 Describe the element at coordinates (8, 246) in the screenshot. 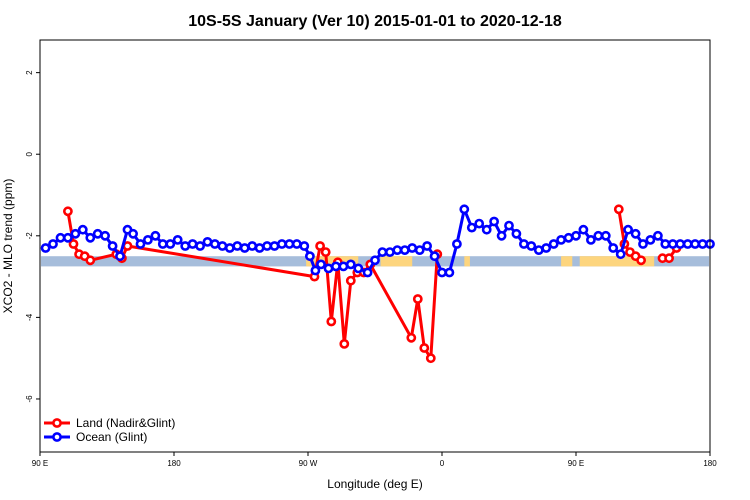

I see `y-axis-label: XCO2 - MLO trend (ppm)` at that location.